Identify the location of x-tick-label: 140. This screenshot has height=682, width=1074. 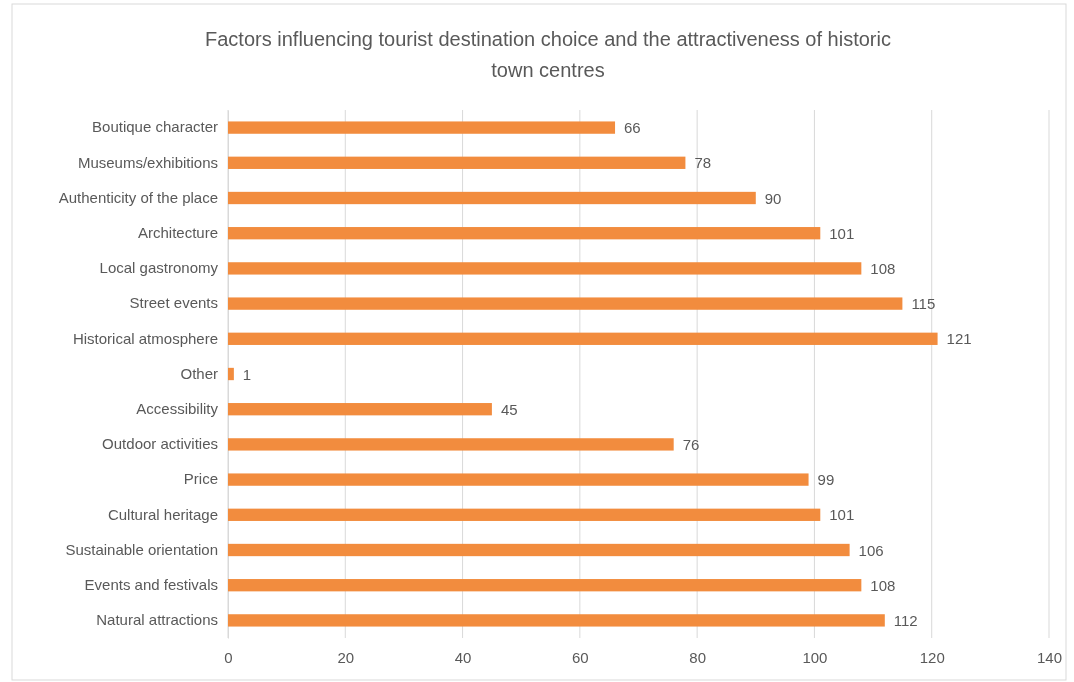
(1049, 657).